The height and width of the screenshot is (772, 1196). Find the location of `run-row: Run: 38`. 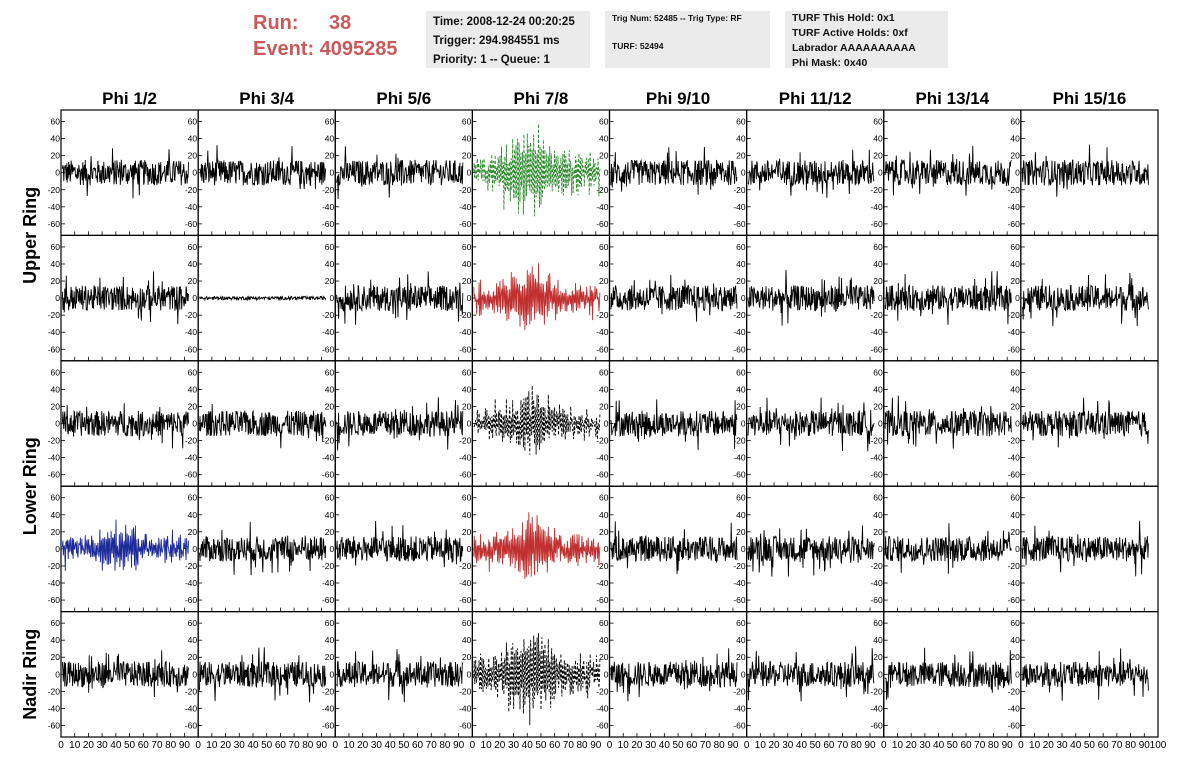

run-row: Run: 38 is located at coordinates (325, 23).